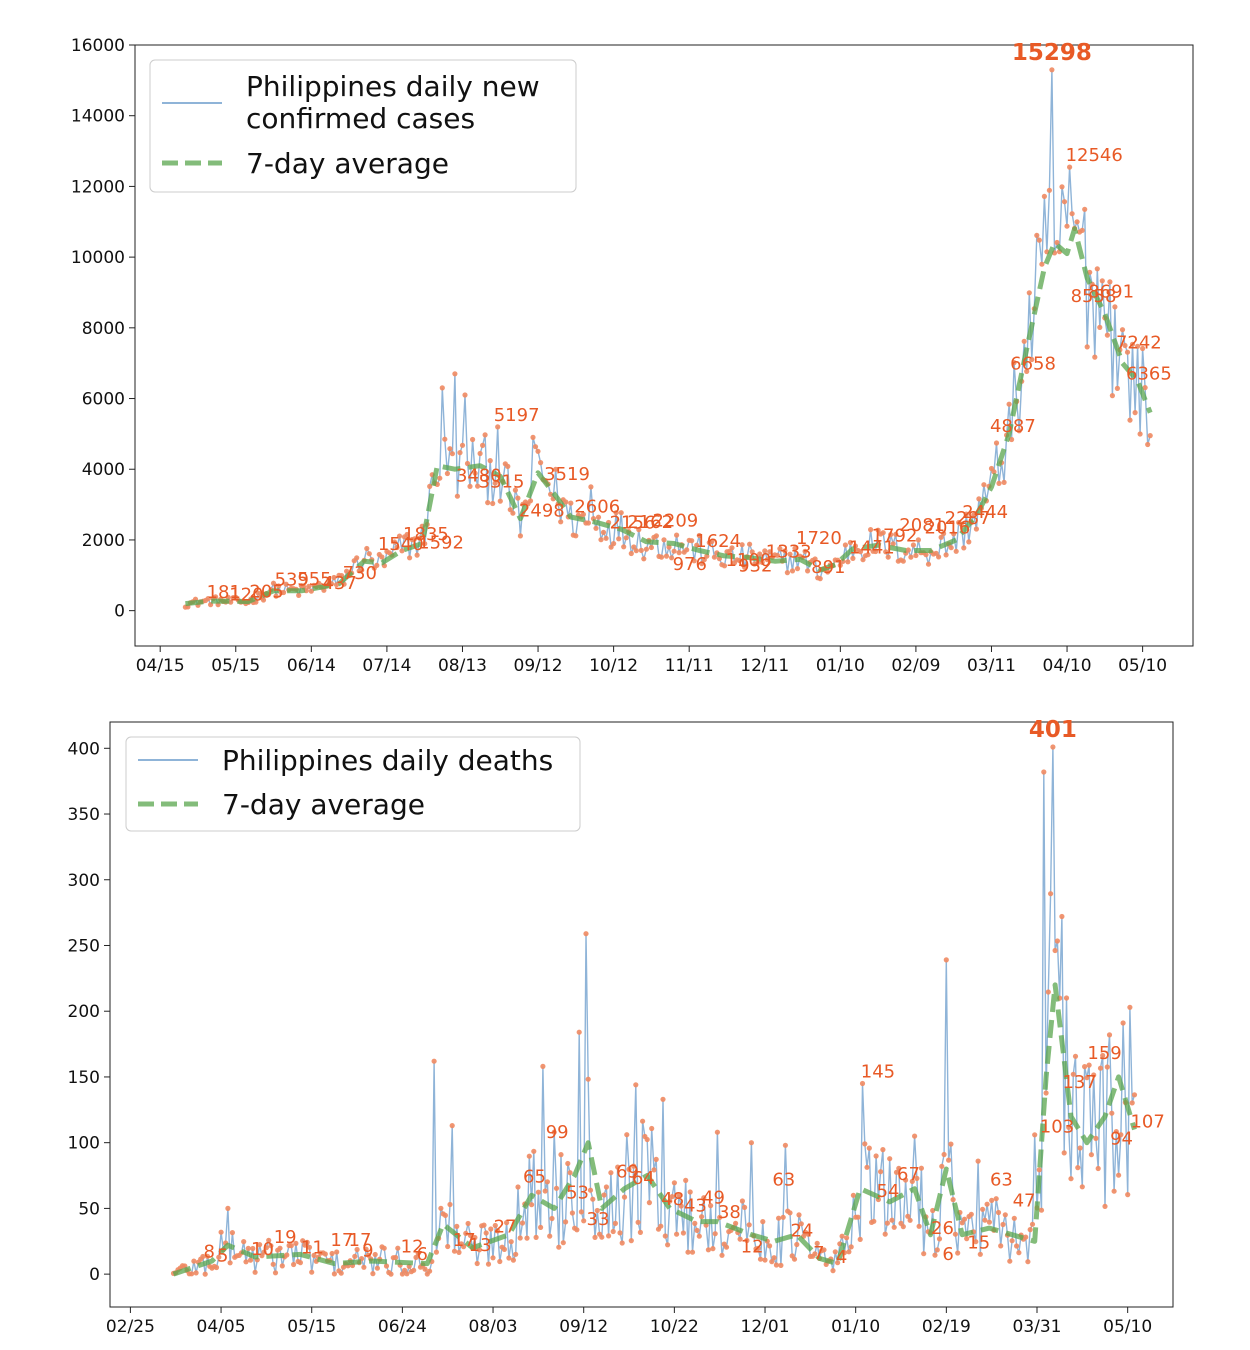  Describe the element at coordinates (422, 1254) in the screenshot. I see `value-annotation: 6` at that location.